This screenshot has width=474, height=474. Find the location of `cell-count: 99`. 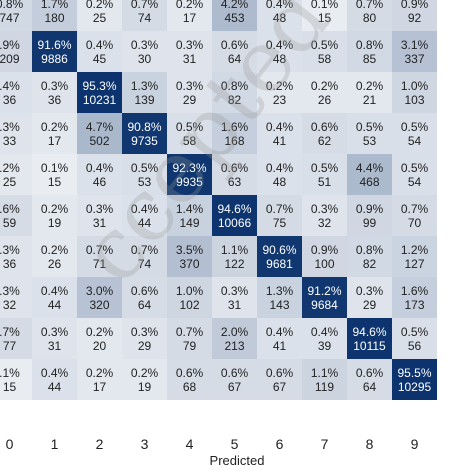

cell-count: 99 is located at coordinates (369, 222).